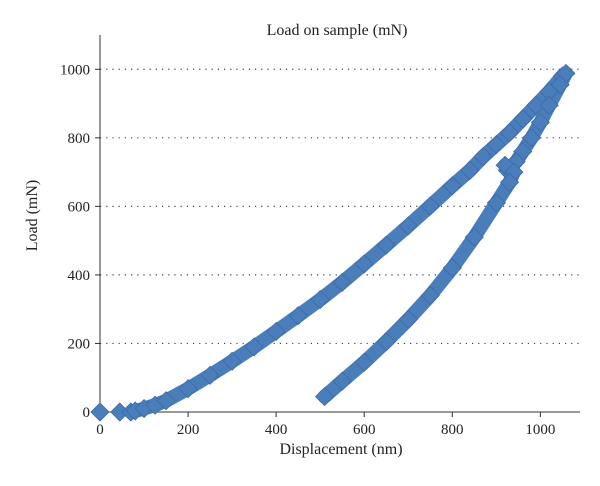 Image resolution: width=600 pixels, height=486 pixels. What do you see at coordinates (340, 449) in the screenshot?
I see `x-axis-title: Displacement (nm)` at bounding box center [340, 449].